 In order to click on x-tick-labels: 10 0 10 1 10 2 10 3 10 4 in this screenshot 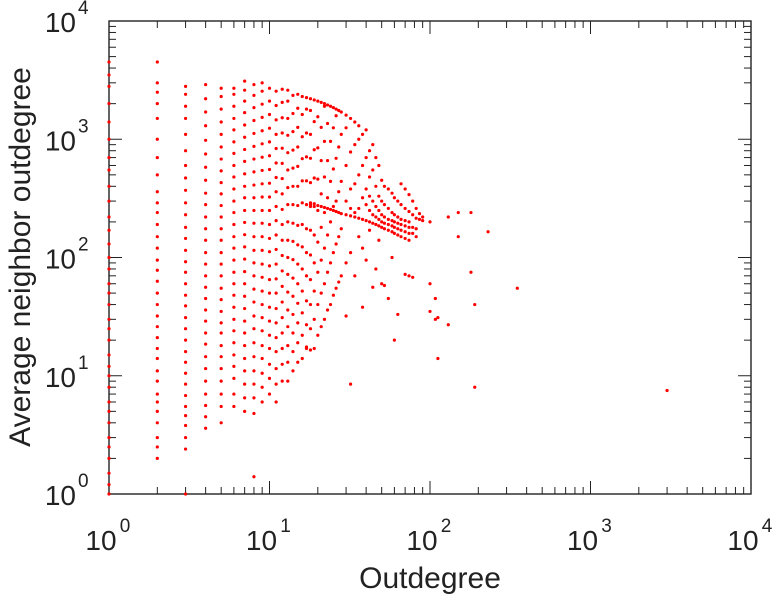, I will do `click(428, 536)`.